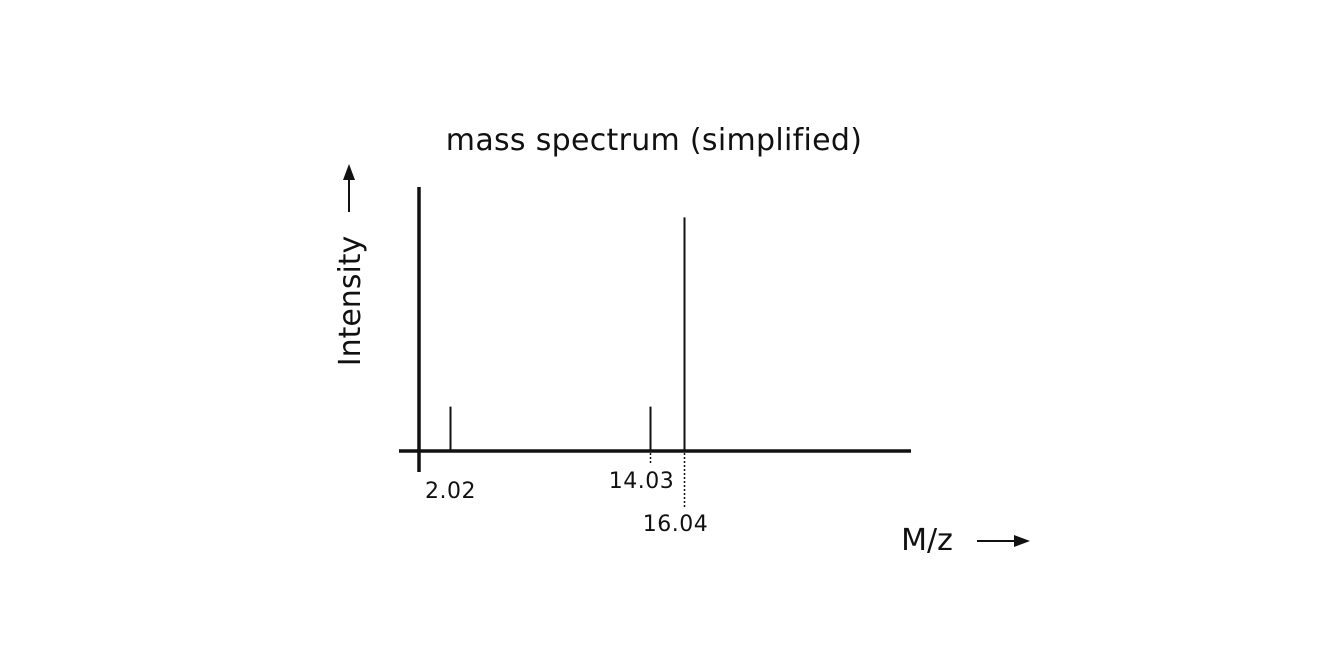 The width and height of the screenshot is (1333, 667). What do you see at coordinates (641, 481) in the screenshot?
I see `peak-label: 14.03` at bounding box center [641, 481].